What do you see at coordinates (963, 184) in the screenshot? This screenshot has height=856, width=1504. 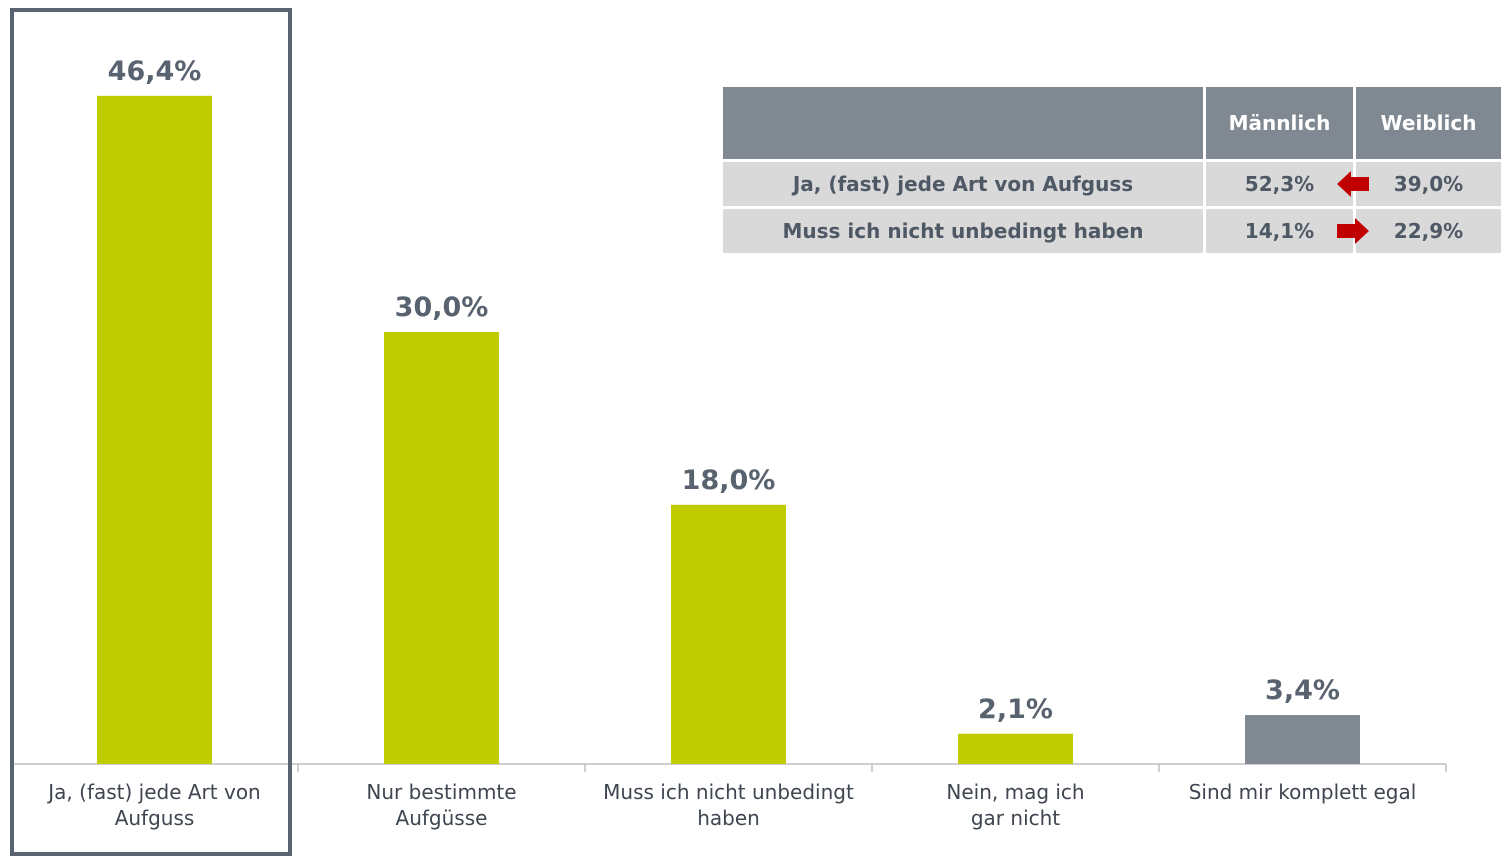 I see `row-label: Ja, (fast) jede Art von Aufguss` at bounding box center [963, 184].